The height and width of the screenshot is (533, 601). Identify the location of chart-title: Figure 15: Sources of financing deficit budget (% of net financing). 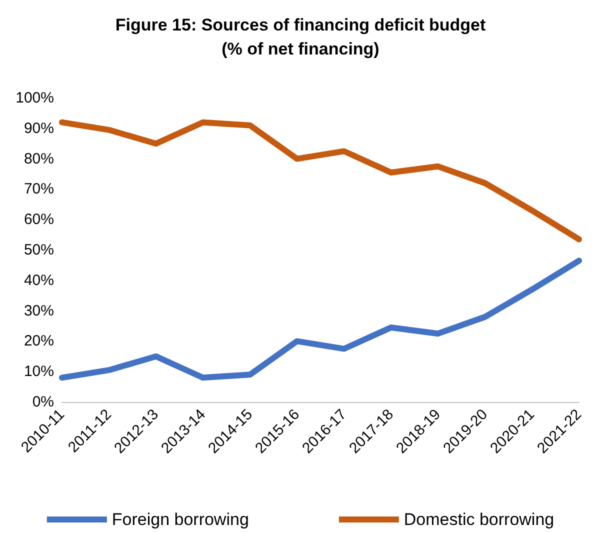
(300, 37).